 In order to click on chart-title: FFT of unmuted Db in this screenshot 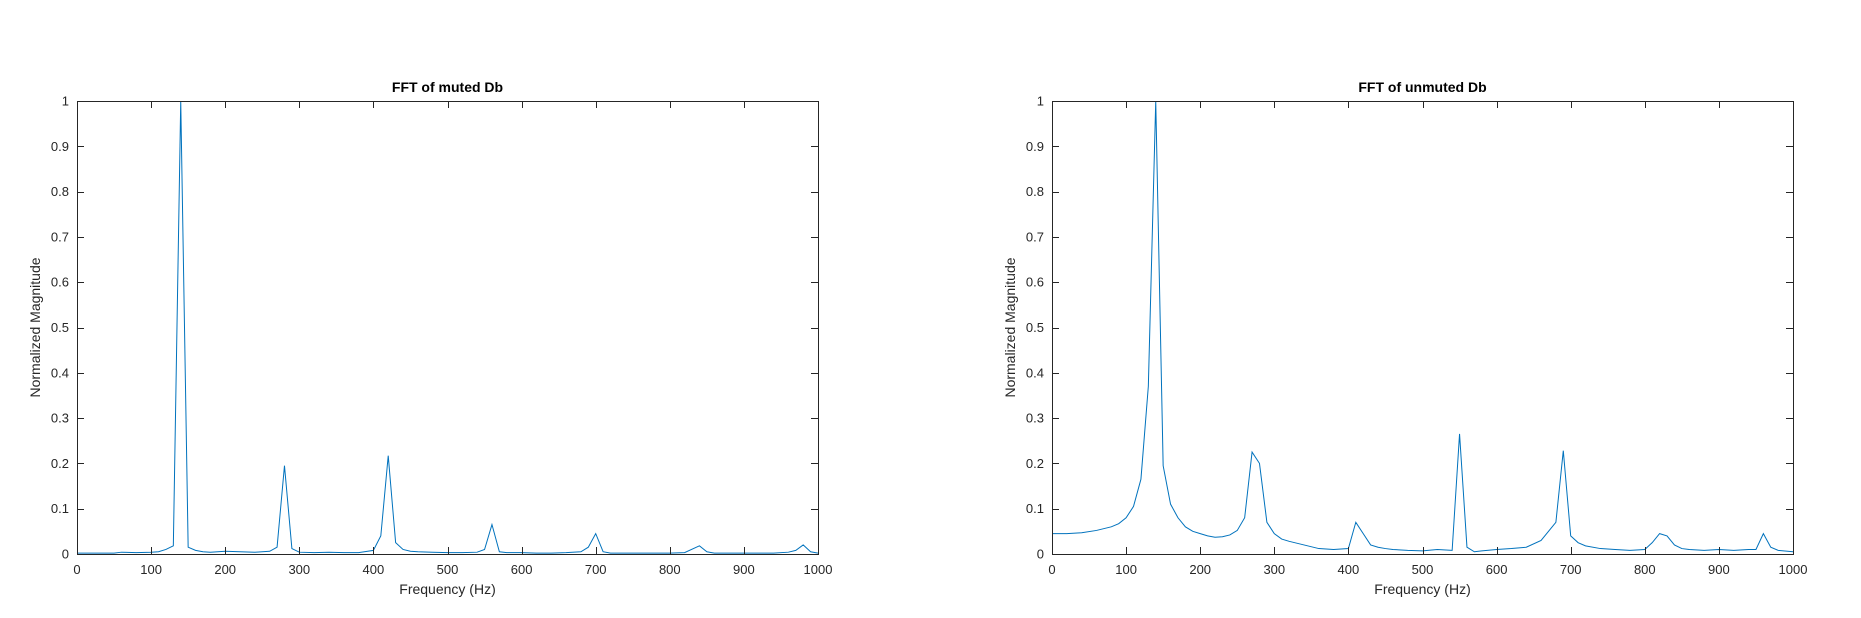, I will do `click(1422, 87)`.